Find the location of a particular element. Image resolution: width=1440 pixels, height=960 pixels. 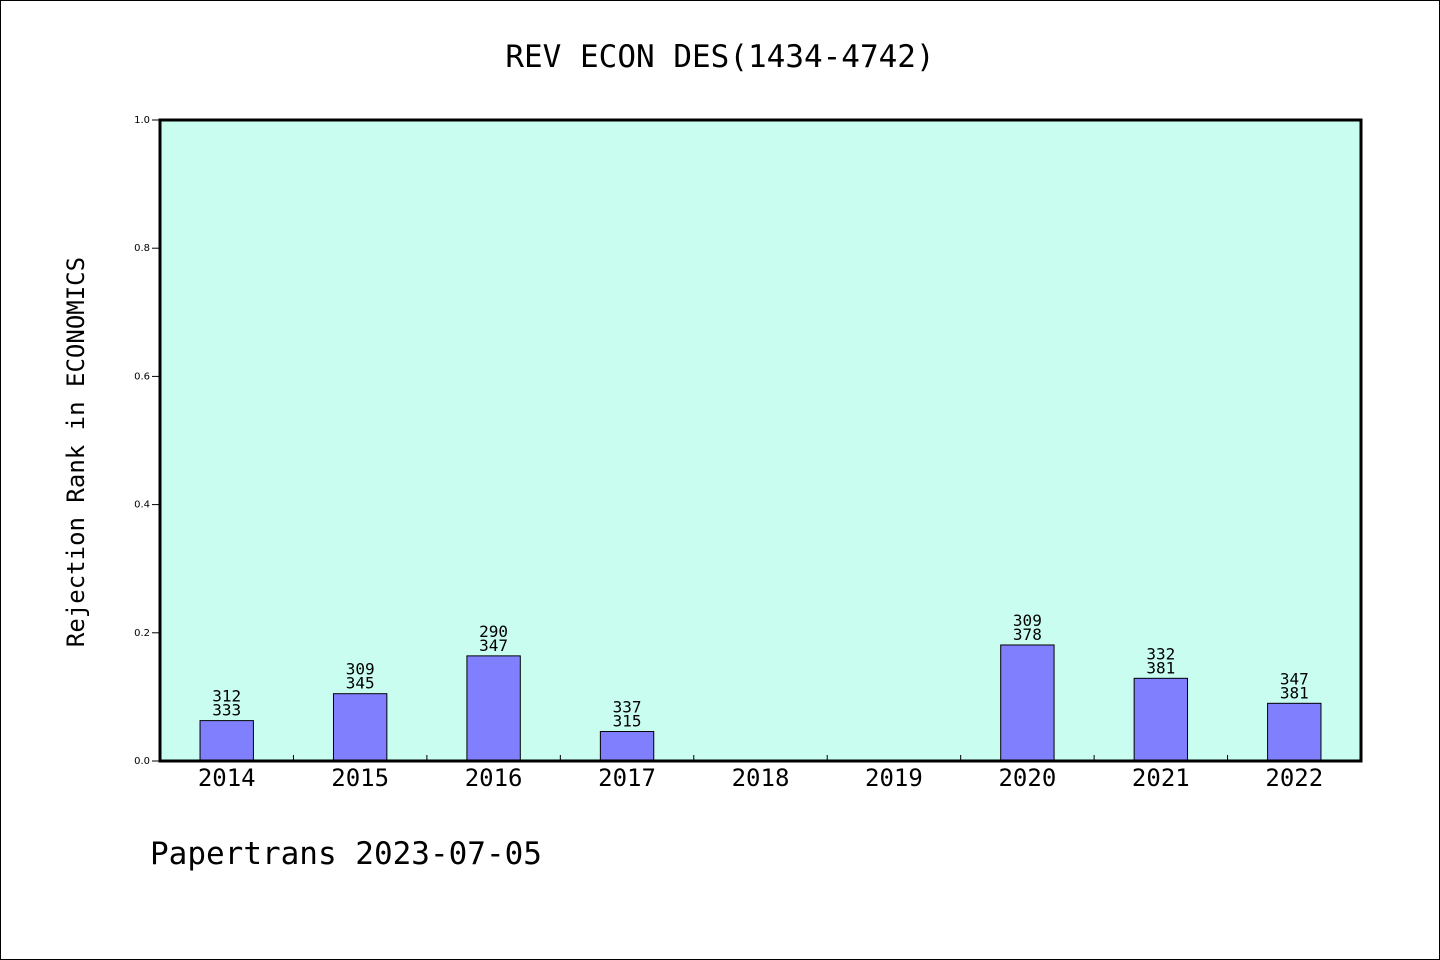

bar-label-top: 337 is located at coordinates (627, 707).